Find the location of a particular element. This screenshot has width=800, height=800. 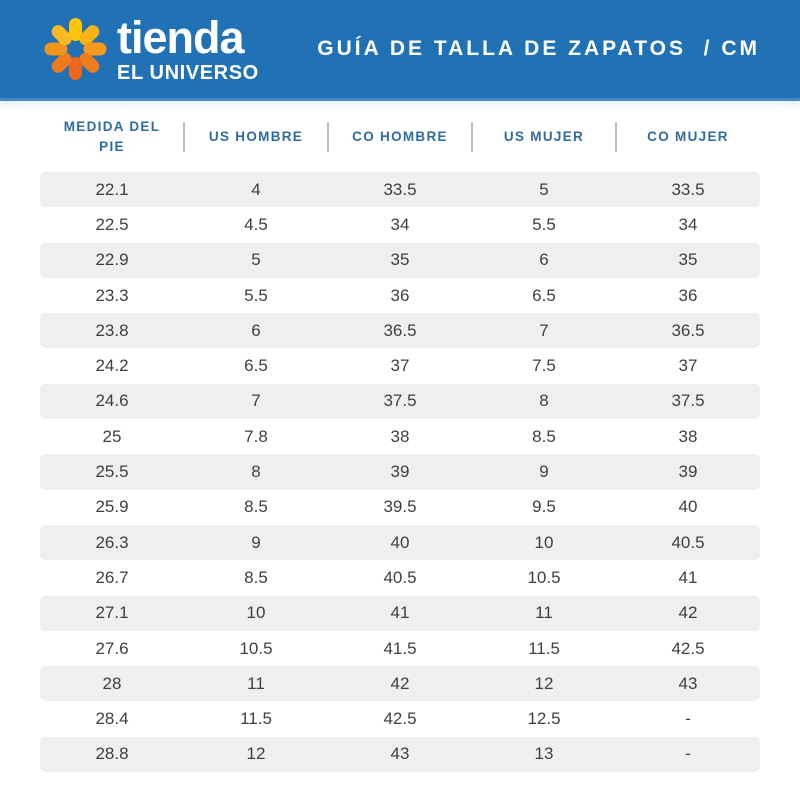

brand-logo: tienda EL UNIVERSO is located at coordinates (151, 49).